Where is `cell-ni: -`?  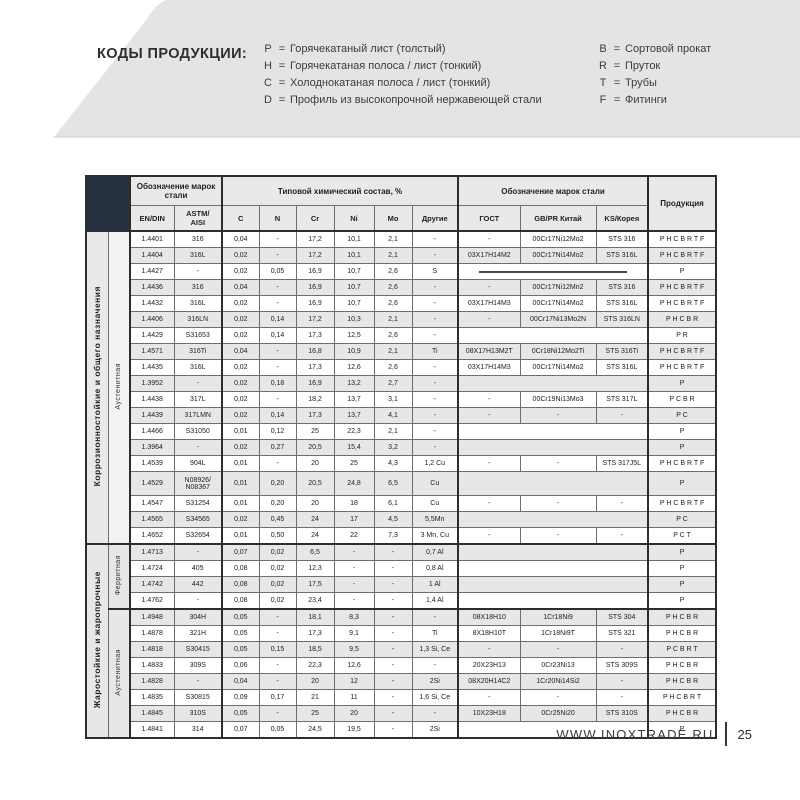
cell-ni: - is located at coordinates (354, 601).